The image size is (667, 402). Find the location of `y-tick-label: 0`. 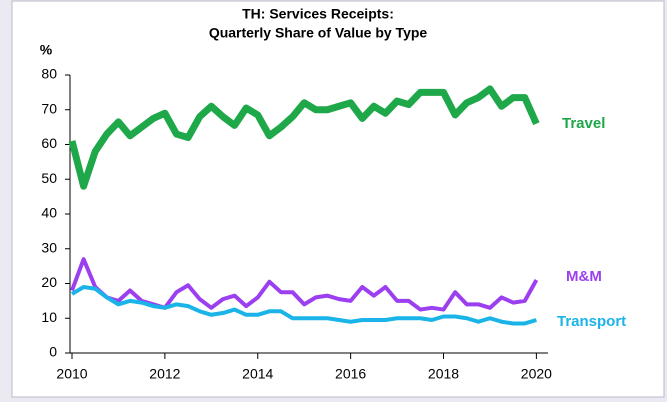

y-tick-label: 0 is located at coordinates (53, 352).